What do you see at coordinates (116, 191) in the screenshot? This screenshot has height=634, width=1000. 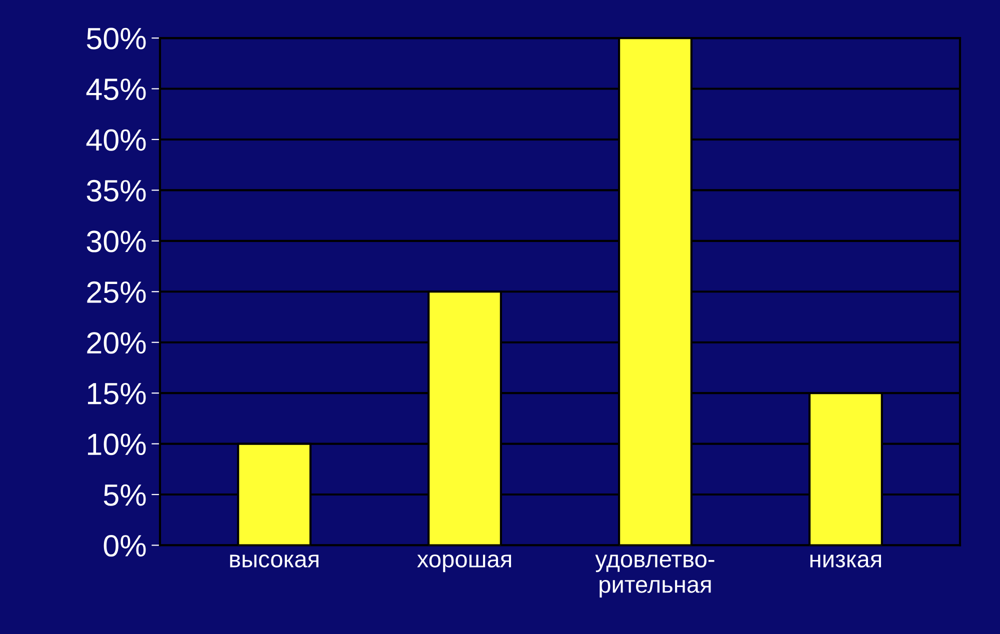 I see `y-tick-label: 35%` at bounding box center [116, 191].